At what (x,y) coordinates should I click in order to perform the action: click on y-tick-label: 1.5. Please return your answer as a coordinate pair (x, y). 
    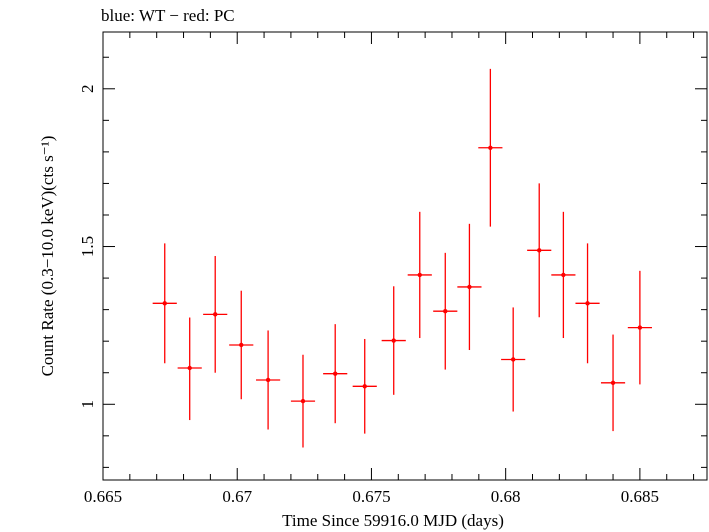
    Looking at the image, I should click on (87, 246).